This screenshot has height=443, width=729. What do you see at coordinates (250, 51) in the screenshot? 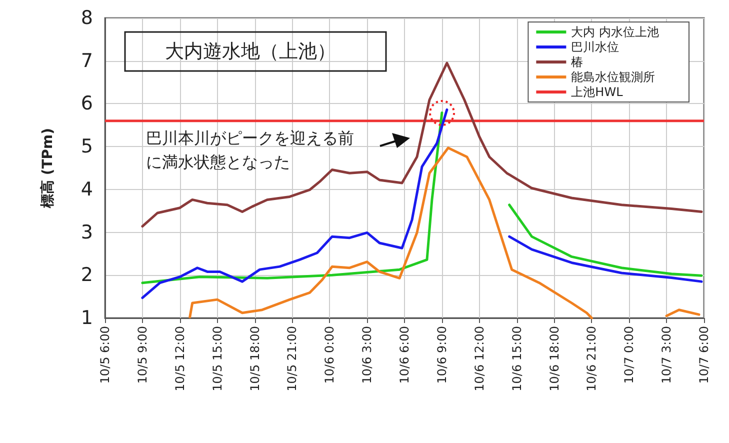
I see `text: 大内遊水地（上池）` at bounding box center [250, 51].